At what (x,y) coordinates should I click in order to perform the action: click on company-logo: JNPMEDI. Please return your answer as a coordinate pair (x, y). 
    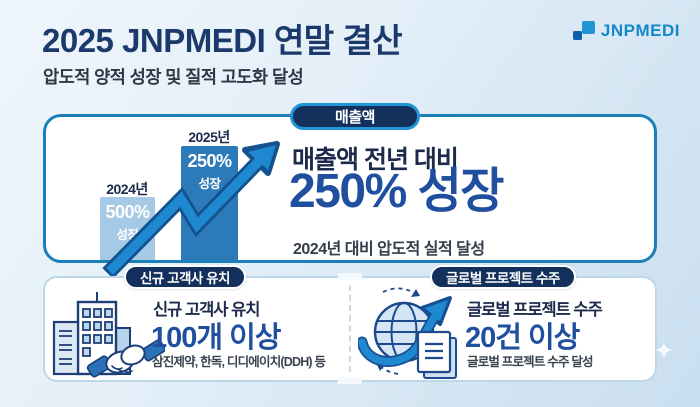
    Looking at the image, I should click on (626, 31).